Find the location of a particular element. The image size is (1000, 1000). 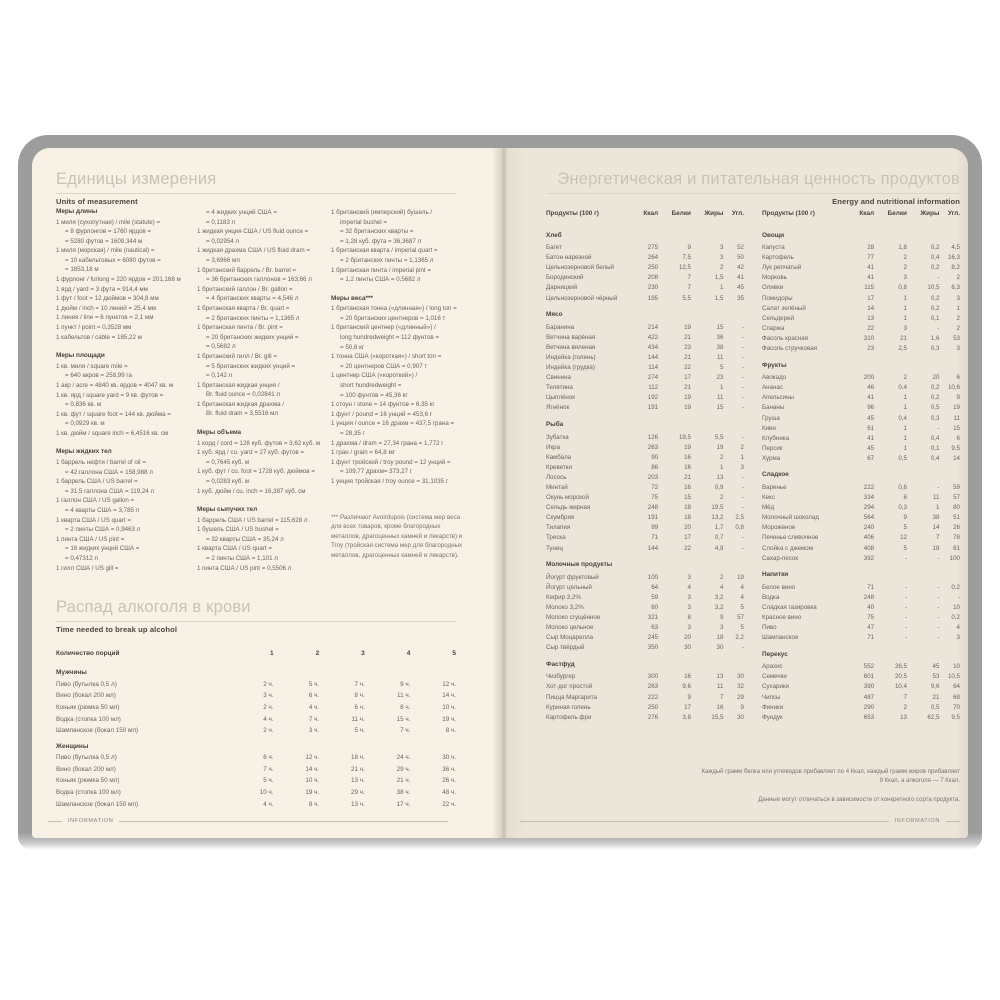

nutrition-cell: 42 is located at coordinates (740, 268).